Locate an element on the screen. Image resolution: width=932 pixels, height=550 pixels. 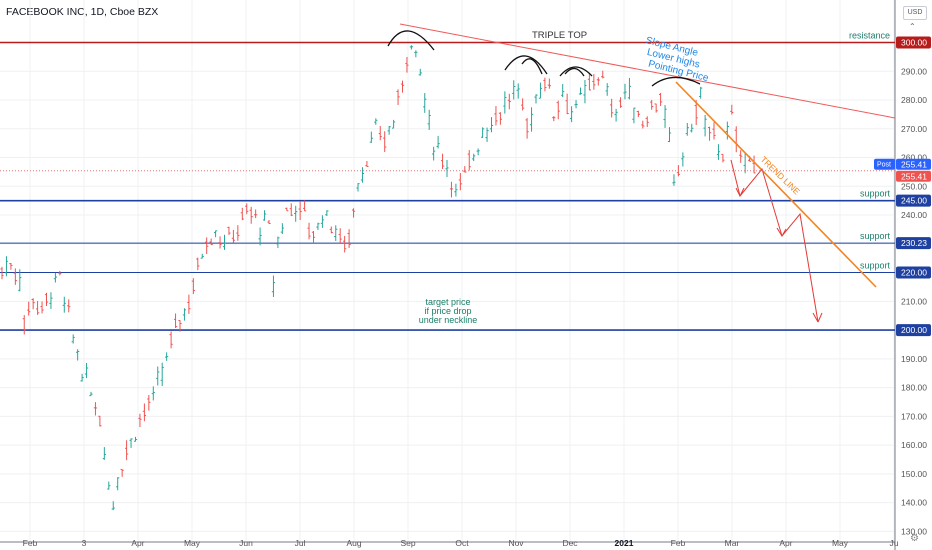
x-tick-label: Ju is located at coordinates (894, 543).